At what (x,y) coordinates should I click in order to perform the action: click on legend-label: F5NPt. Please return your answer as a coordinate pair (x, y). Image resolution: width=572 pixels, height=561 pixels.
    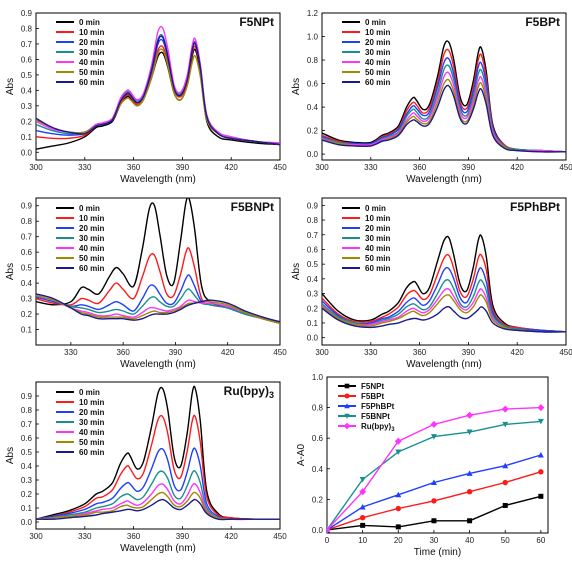
    Looking at the image, I should click on (372, 386).